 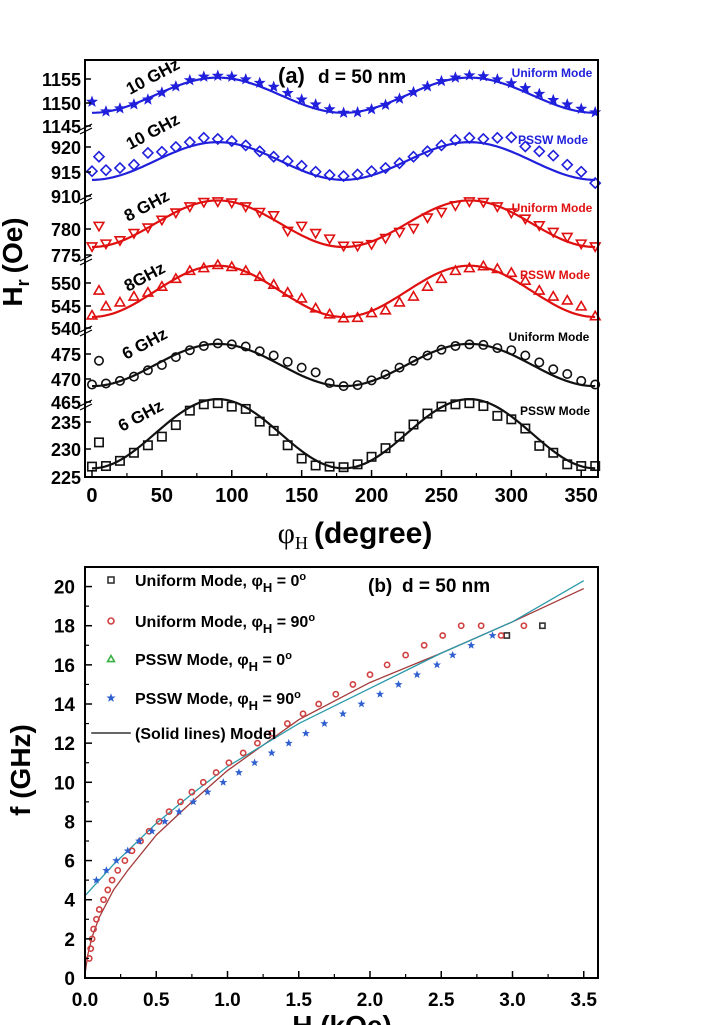 What do you see at coordinates (290, 622) in the screenshot?
I see `legend-value: = 90` at bounding box center [290, 622].